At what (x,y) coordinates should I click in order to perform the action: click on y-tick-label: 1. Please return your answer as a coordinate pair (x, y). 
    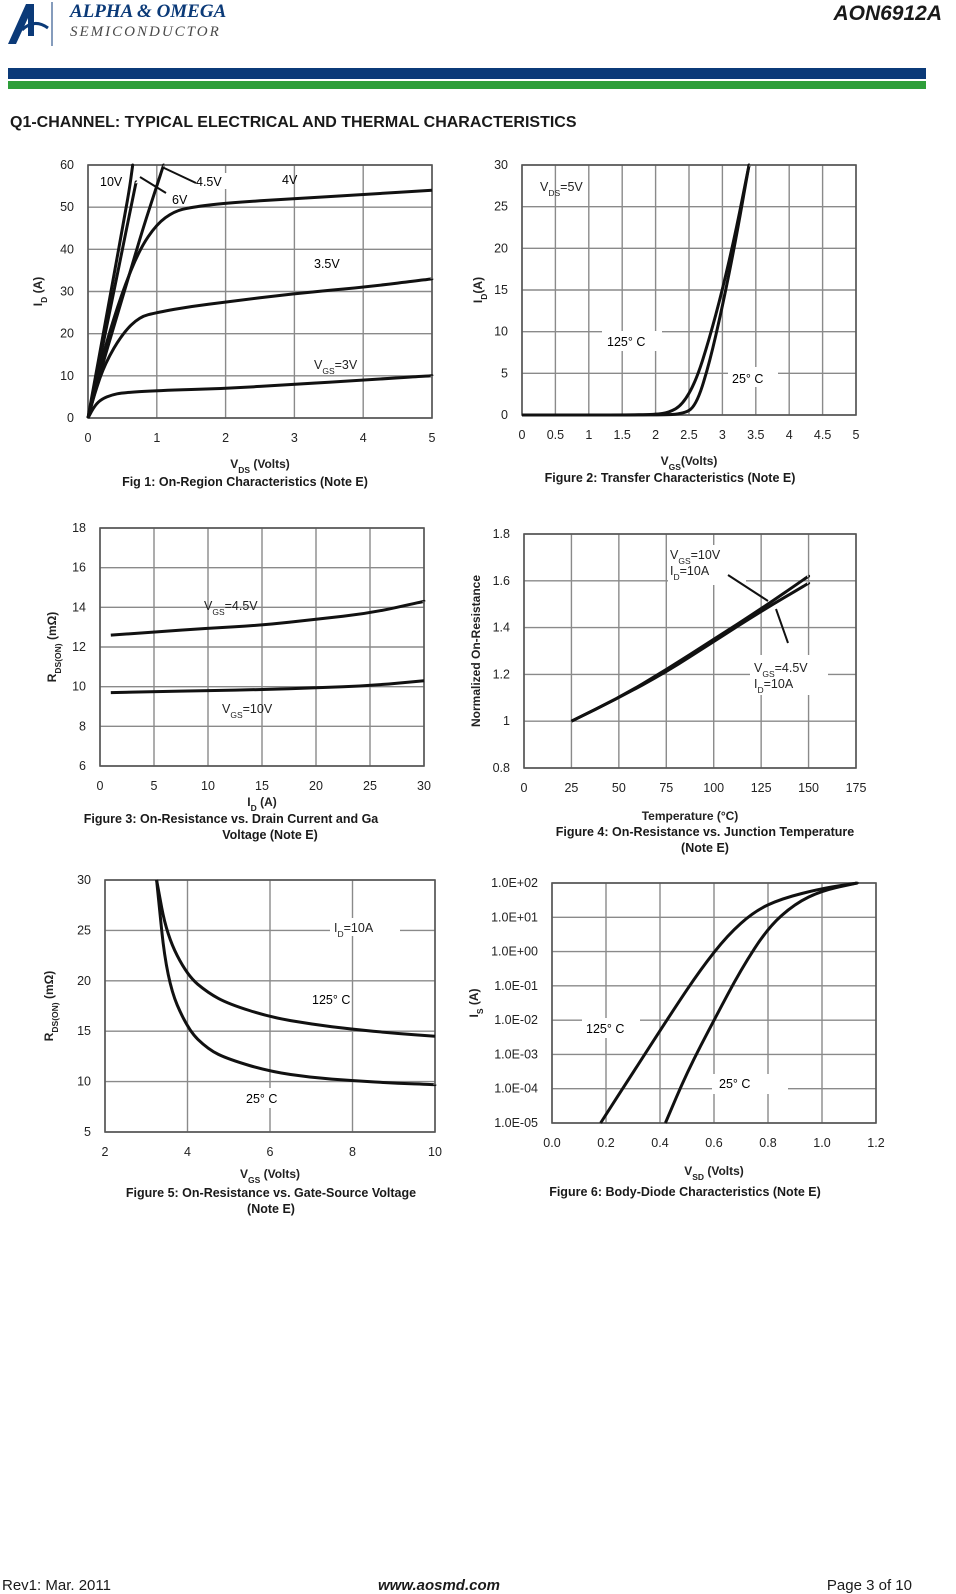
    Looking at the image, I should click on (506, 721).